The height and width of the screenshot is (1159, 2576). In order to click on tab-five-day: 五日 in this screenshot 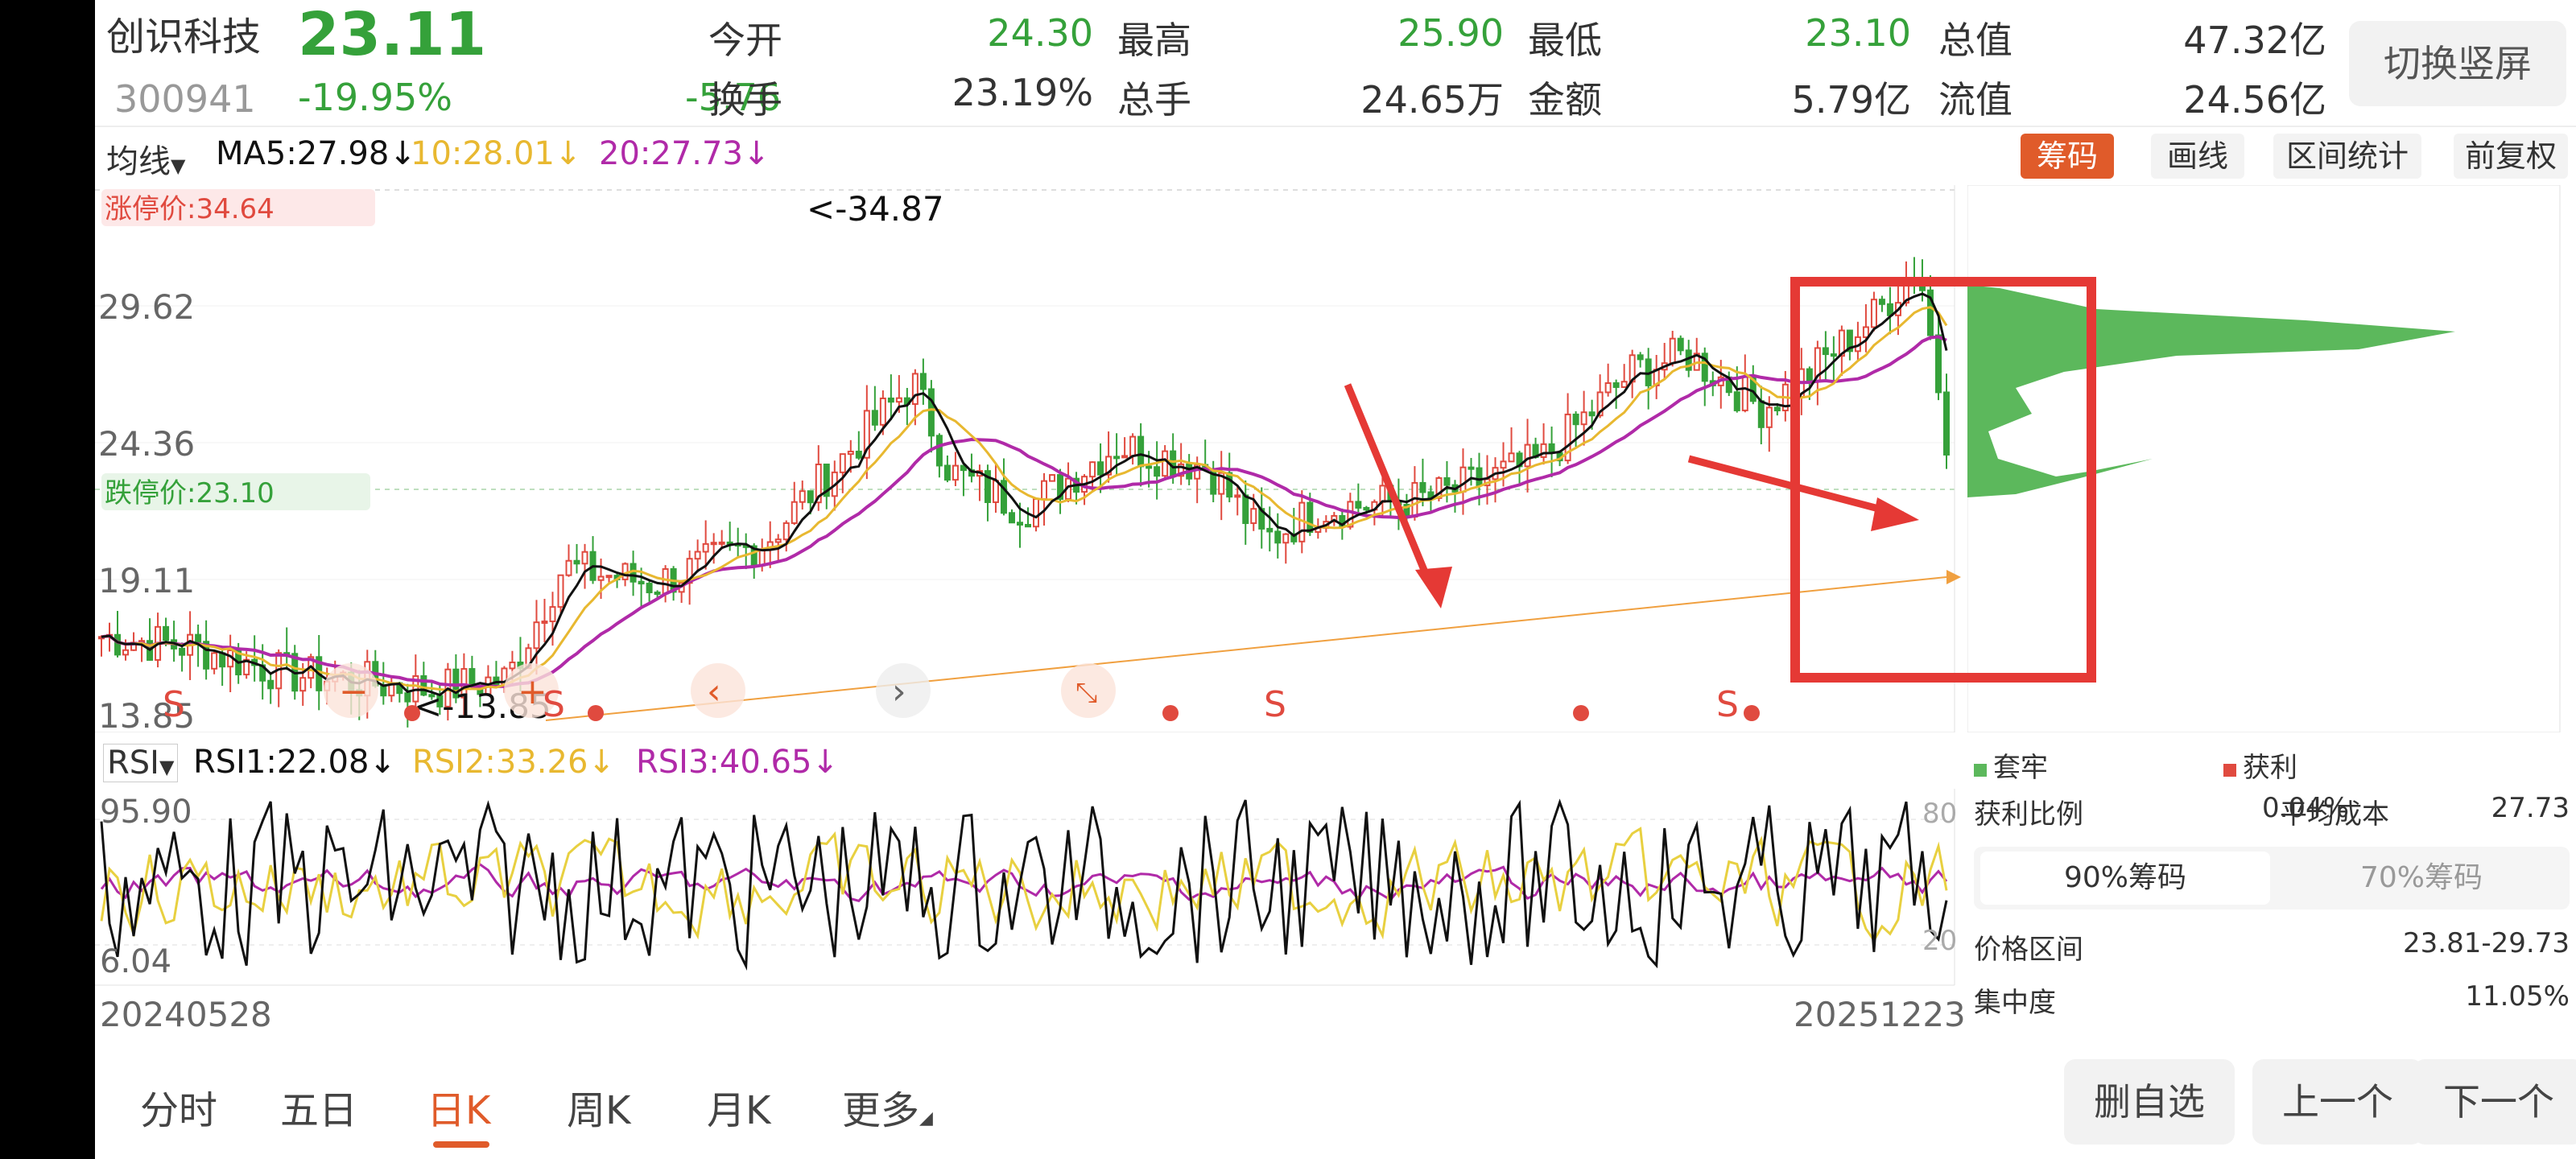, I will do `click(319, 1110)`.